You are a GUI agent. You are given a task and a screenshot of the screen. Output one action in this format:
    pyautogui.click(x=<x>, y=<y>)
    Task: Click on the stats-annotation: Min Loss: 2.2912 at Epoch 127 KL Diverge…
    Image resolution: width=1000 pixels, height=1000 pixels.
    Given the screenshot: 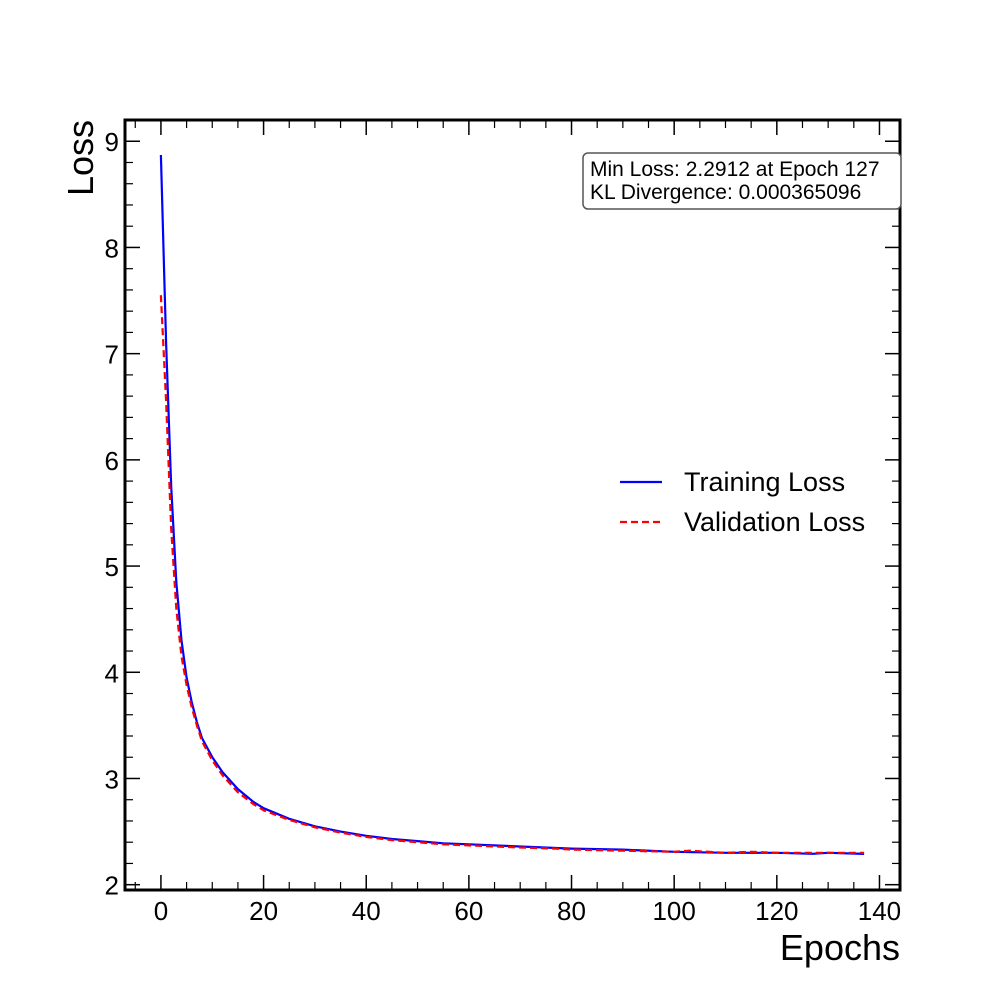 What is the action you would take?
    pyautogui.click(x=742, y=181)
    